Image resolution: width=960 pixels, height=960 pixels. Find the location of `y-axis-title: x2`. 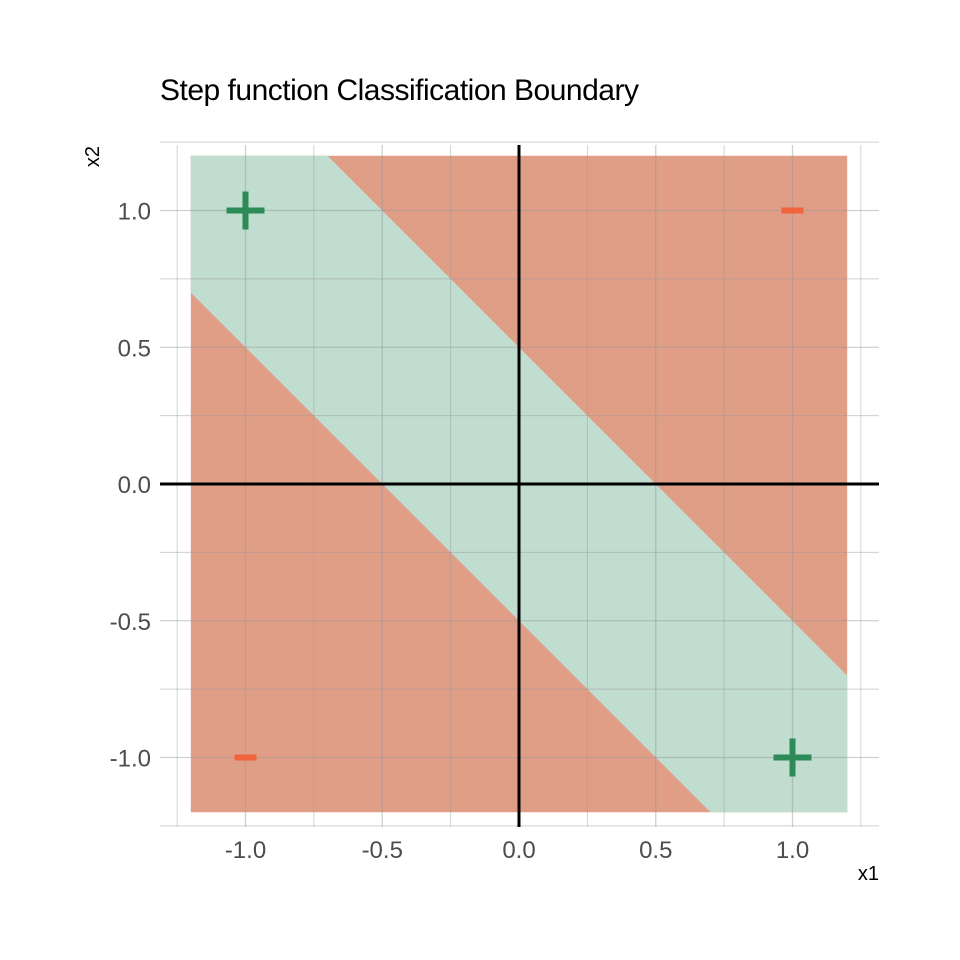

y-axis-title: x2 is located at coordinates (93, 156).